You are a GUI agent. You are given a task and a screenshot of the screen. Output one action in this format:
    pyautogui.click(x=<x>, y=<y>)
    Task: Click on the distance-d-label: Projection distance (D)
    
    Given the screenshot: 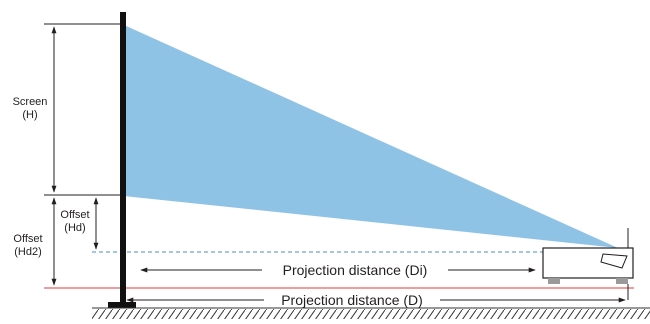 What is the action you would take?
    pyautogui.click(x=352, y=300)
    